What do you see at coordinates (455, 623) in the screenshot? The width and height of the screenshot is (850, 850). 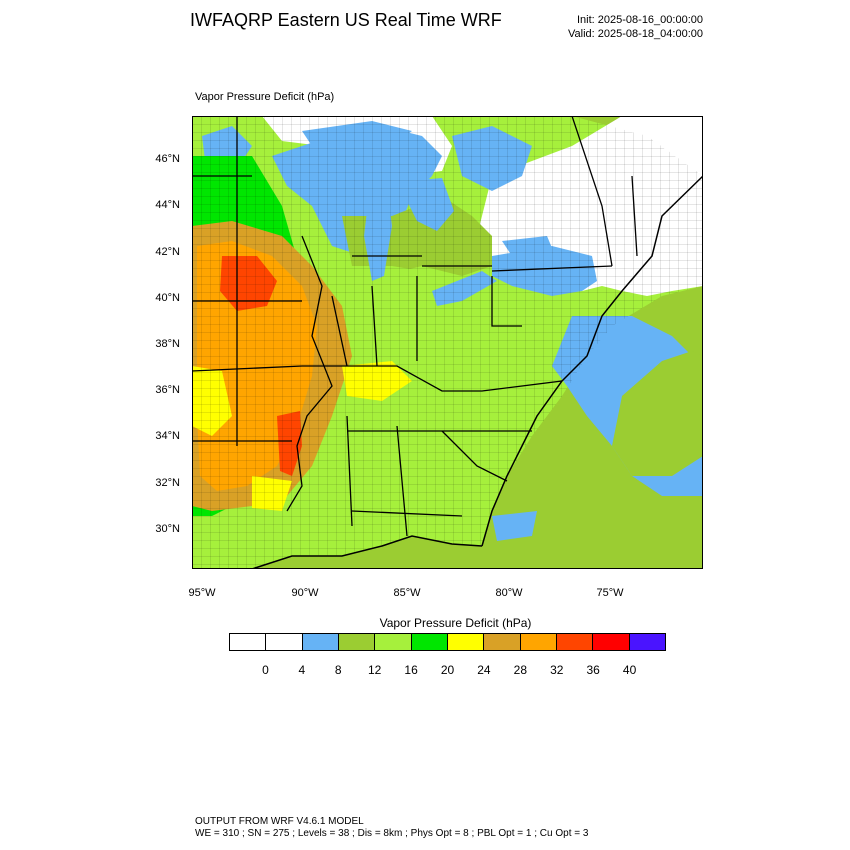 I see `legend-title: Vapor Pressure Deficit (hPa)` at bounding box center [455, 623].